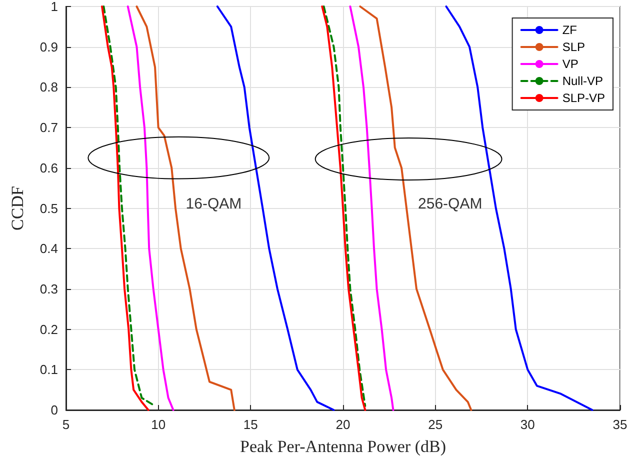 Image resolution: width=631 pixels, height=463 pixels. What do you see at coordinates (583, 98) in the screenshot?
I see `legend-label: SLP-VP` at bounding box center [583, 98].